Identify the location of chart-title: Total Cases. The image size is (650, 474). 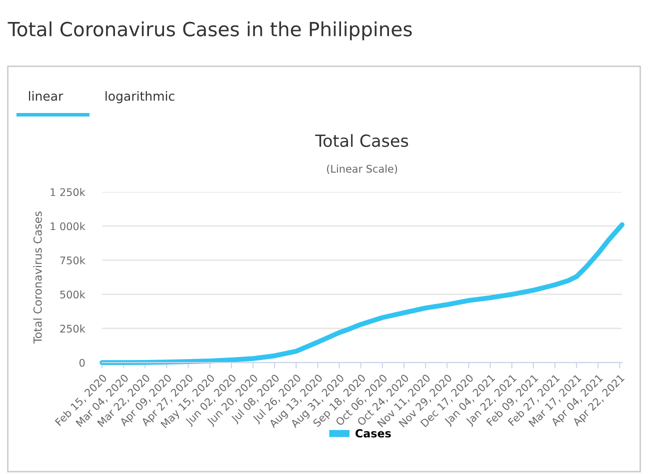
(361, 141).